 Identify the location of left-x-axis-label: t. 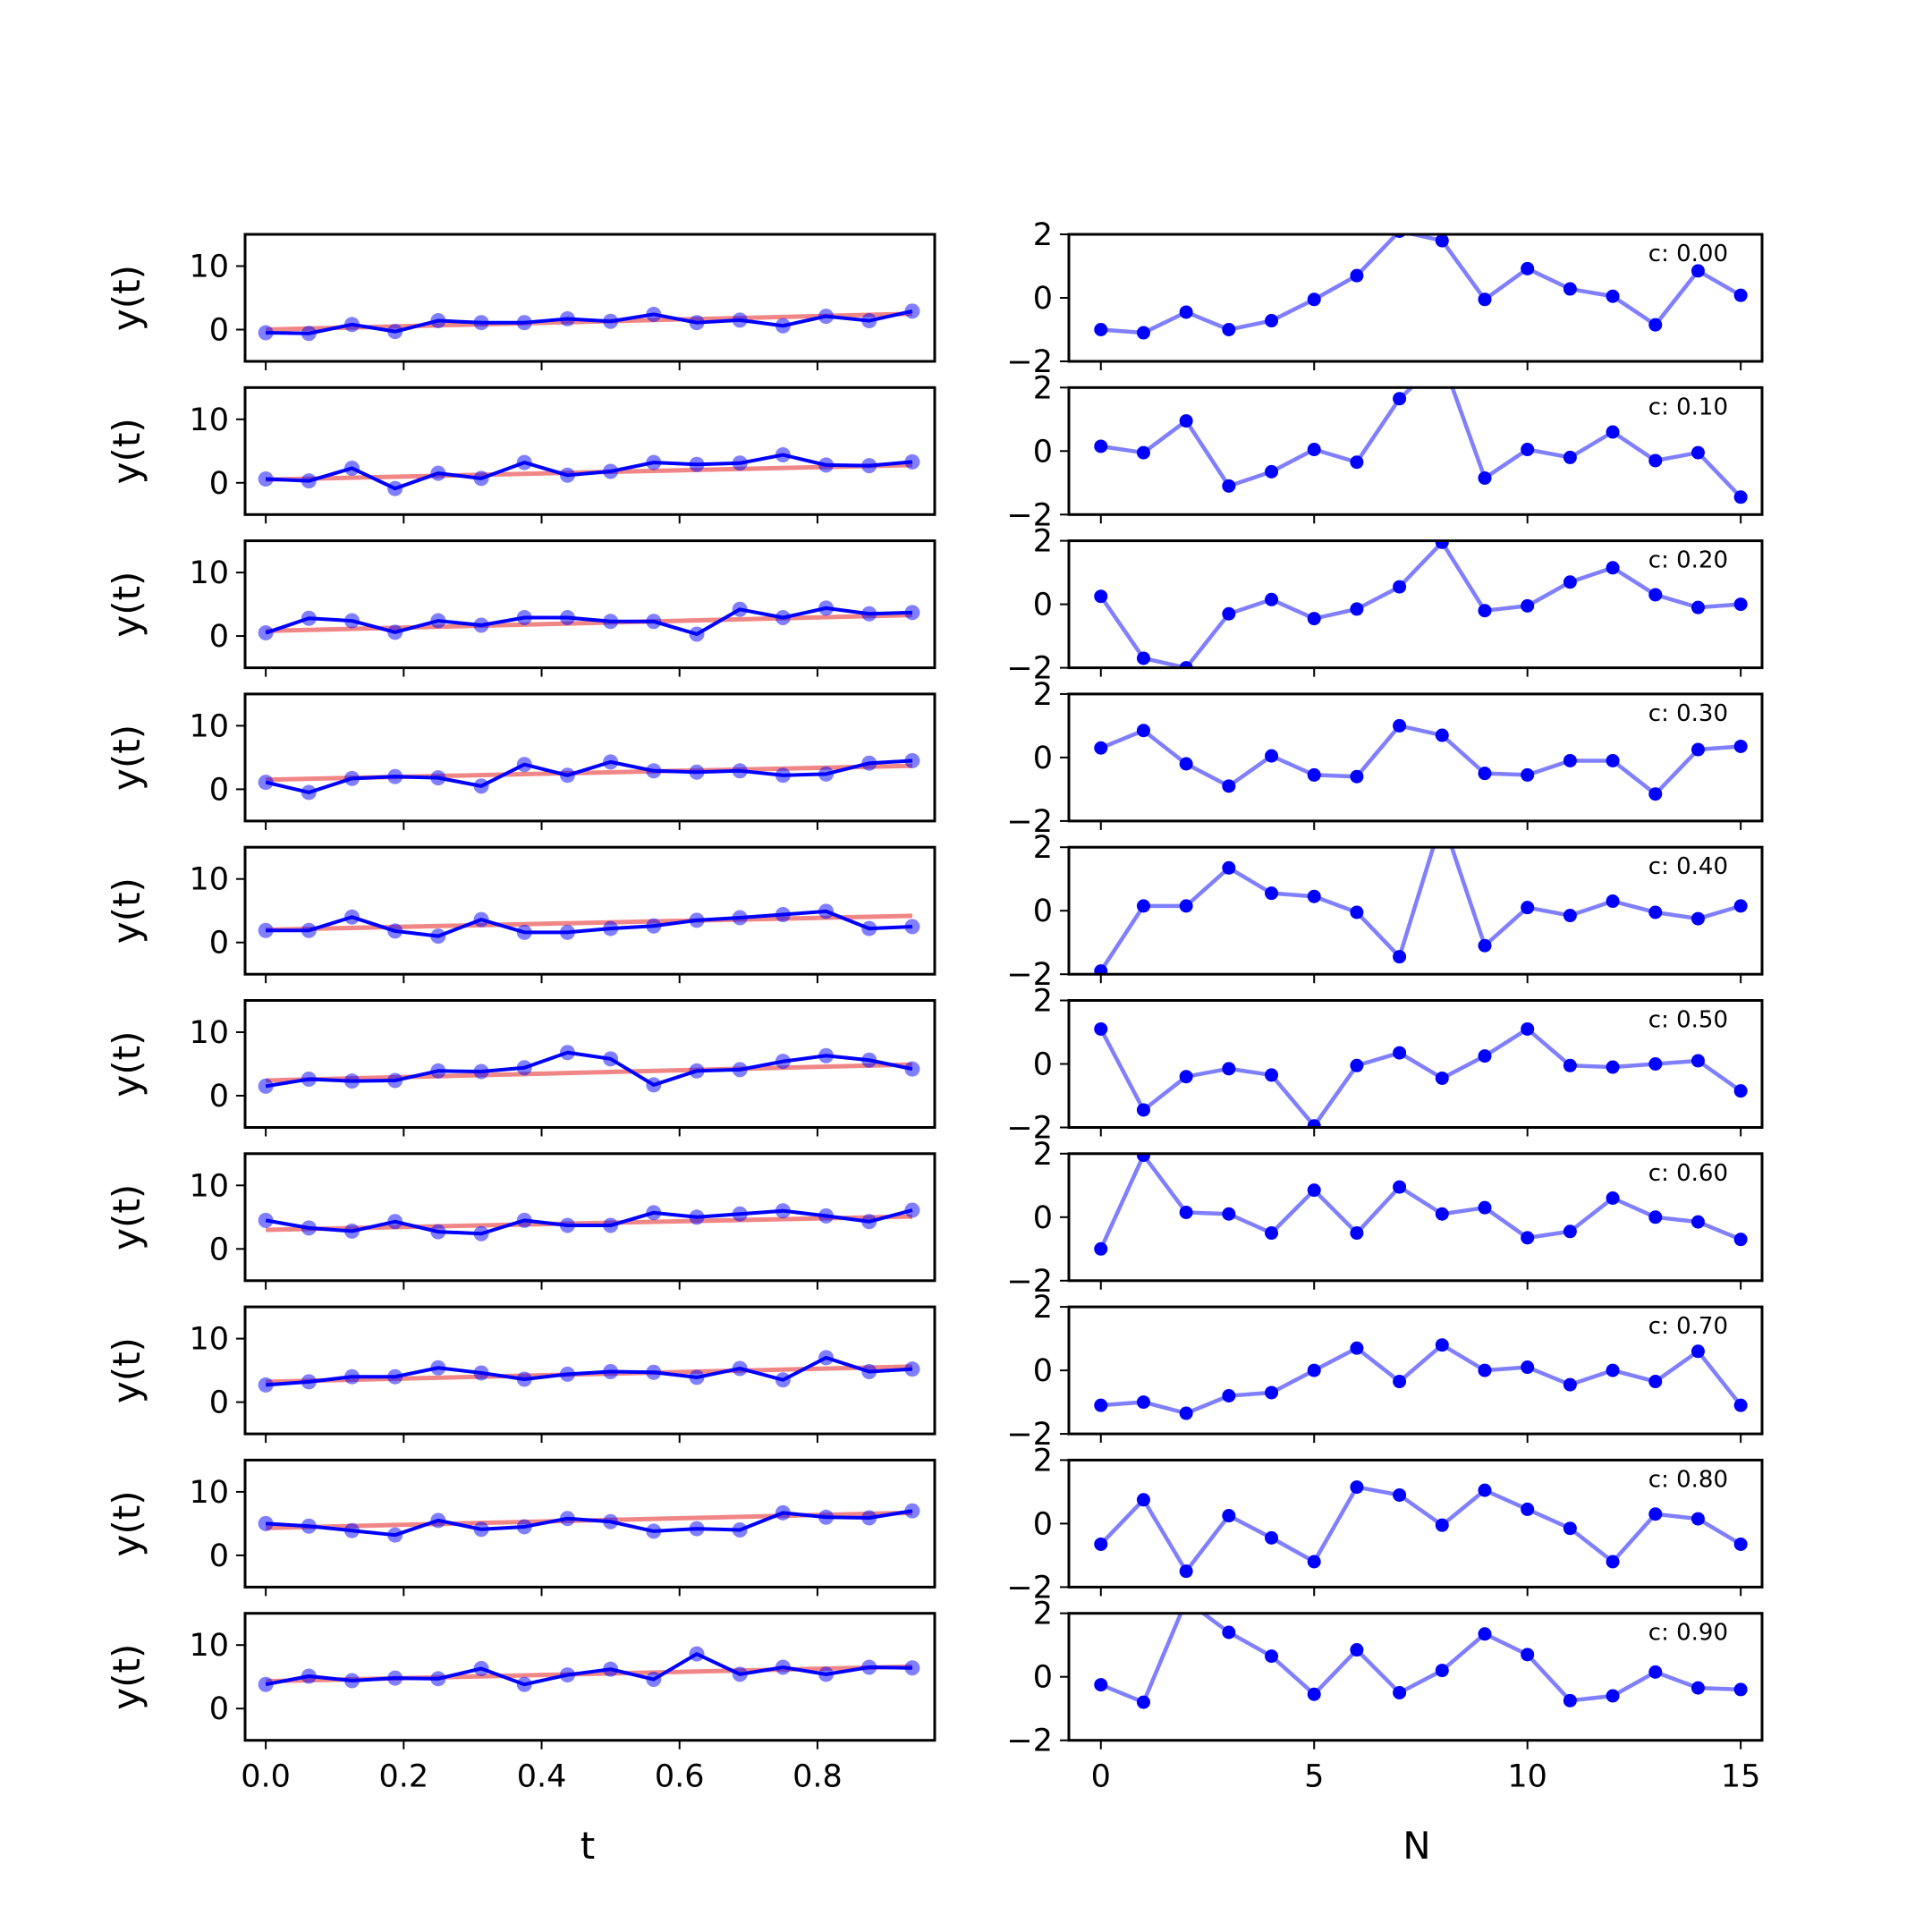
(587, 1846).